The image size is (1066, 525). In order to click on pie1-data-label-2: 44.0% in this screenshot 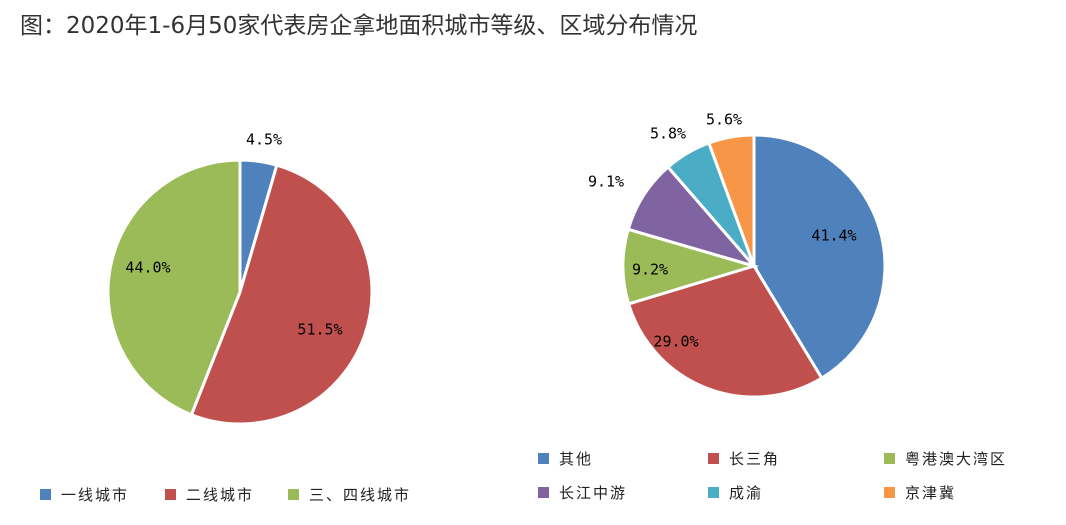, I will do `click(147, 268)`.